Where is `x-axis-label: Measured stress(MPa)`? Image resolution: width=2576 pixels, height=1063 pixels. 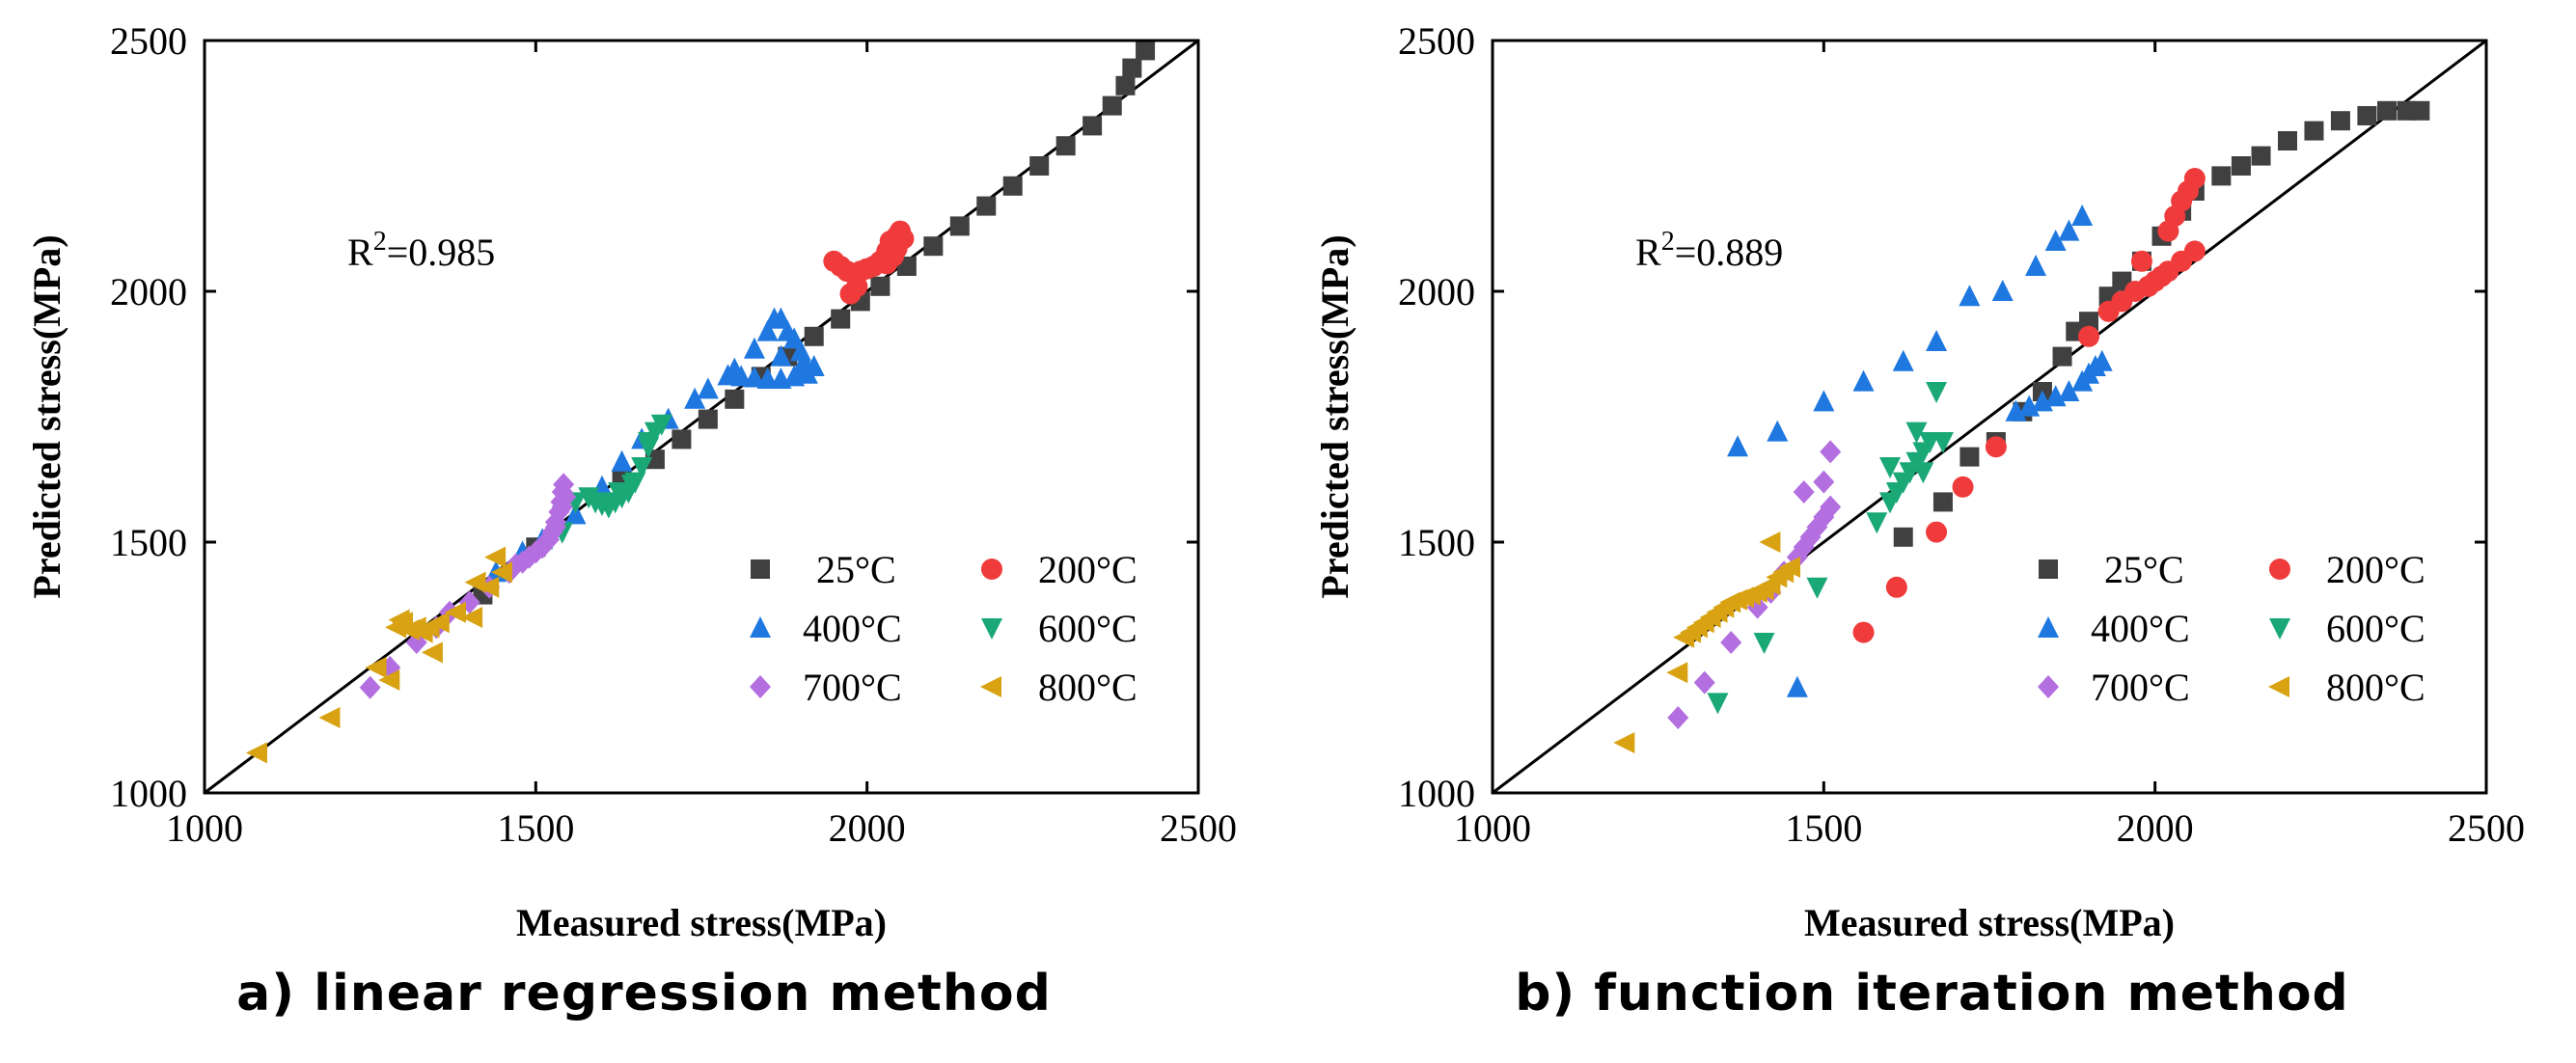
x-axis-label: Measured stress(MPa) is located at coordinates (701, 923).